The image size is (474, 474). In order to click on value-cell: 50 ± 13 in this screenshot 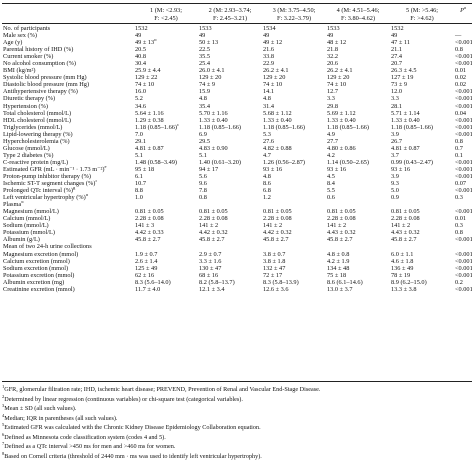, I will do `click(209, 43)`.